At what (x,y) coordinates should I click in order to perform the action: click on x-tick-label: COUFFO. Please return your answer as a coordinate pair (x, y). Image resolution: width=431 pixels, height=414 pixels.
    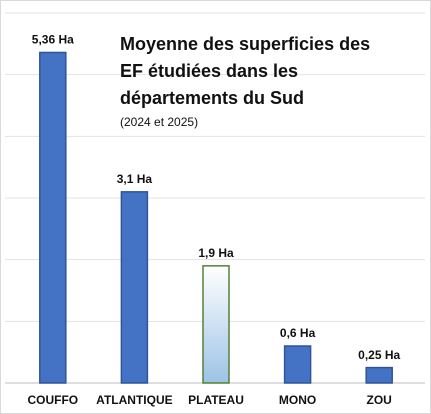
    Looking at the image, I should click on (52, 400).